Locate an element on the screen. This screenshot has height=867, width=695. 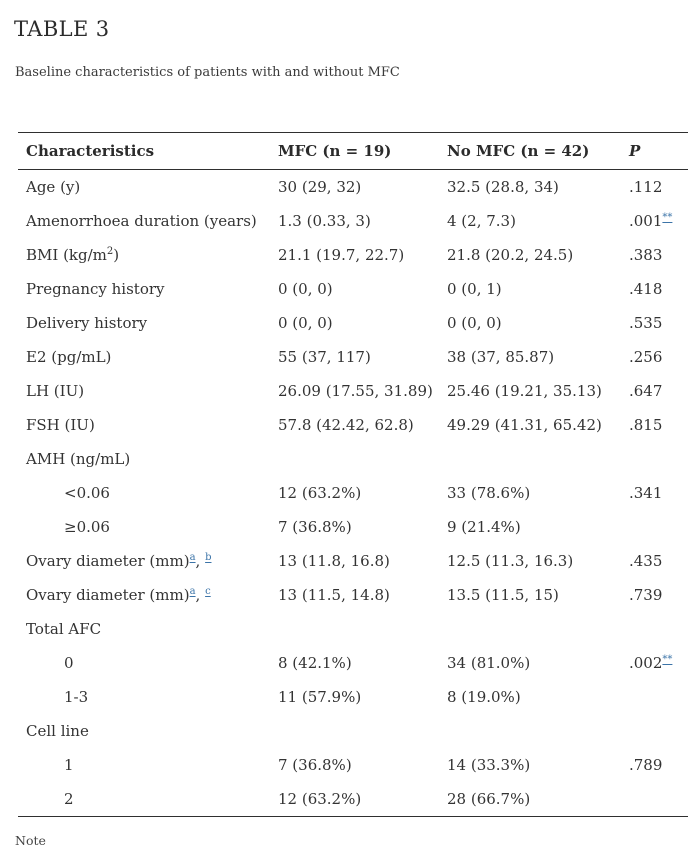
cell-no-mfc: 0 (0, 0) is located at coordinates (474, 323).